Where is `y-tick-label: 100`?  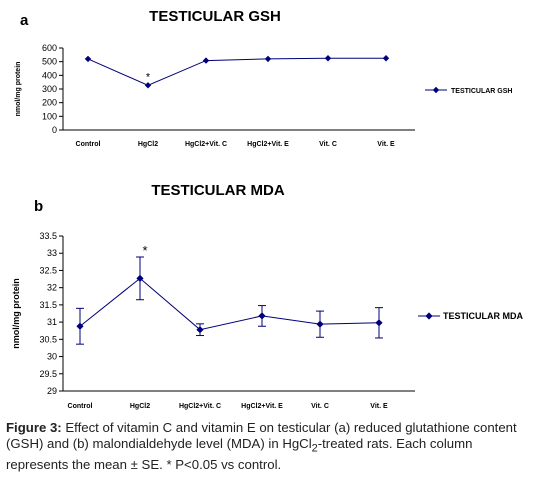
y-tick-label: 100 is located at coordinates (49, 116).